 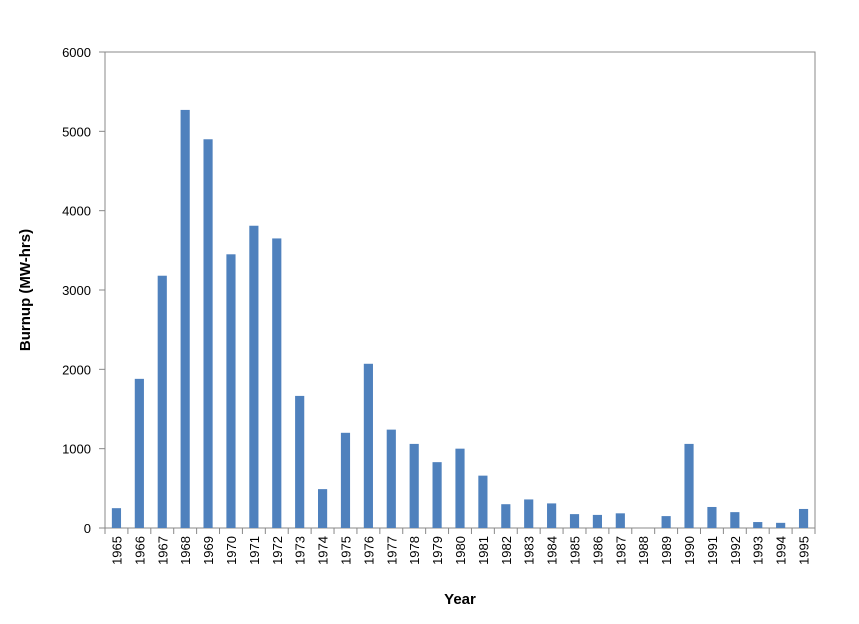 What do you see at coordinates (460, 550) in the screenshot?
I see `x-tick-label: 1980` at bounding box center [460, 550].